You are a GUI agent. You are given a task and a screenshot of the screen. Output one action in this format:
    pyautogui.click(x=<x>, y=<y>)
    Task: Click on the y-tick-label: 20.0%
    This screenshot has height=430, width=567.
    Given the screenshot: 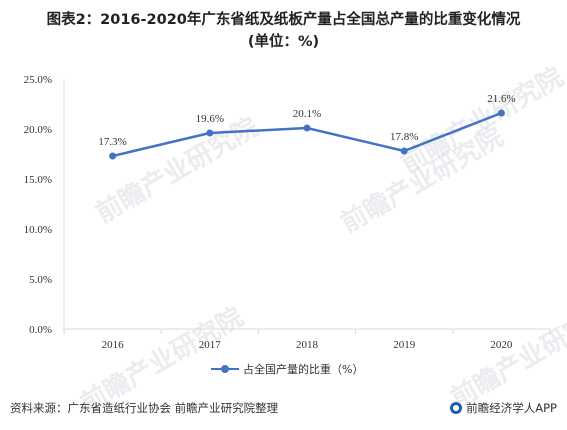 What is the action you would take?
    pyautogui.click(x=38, y=130)
    